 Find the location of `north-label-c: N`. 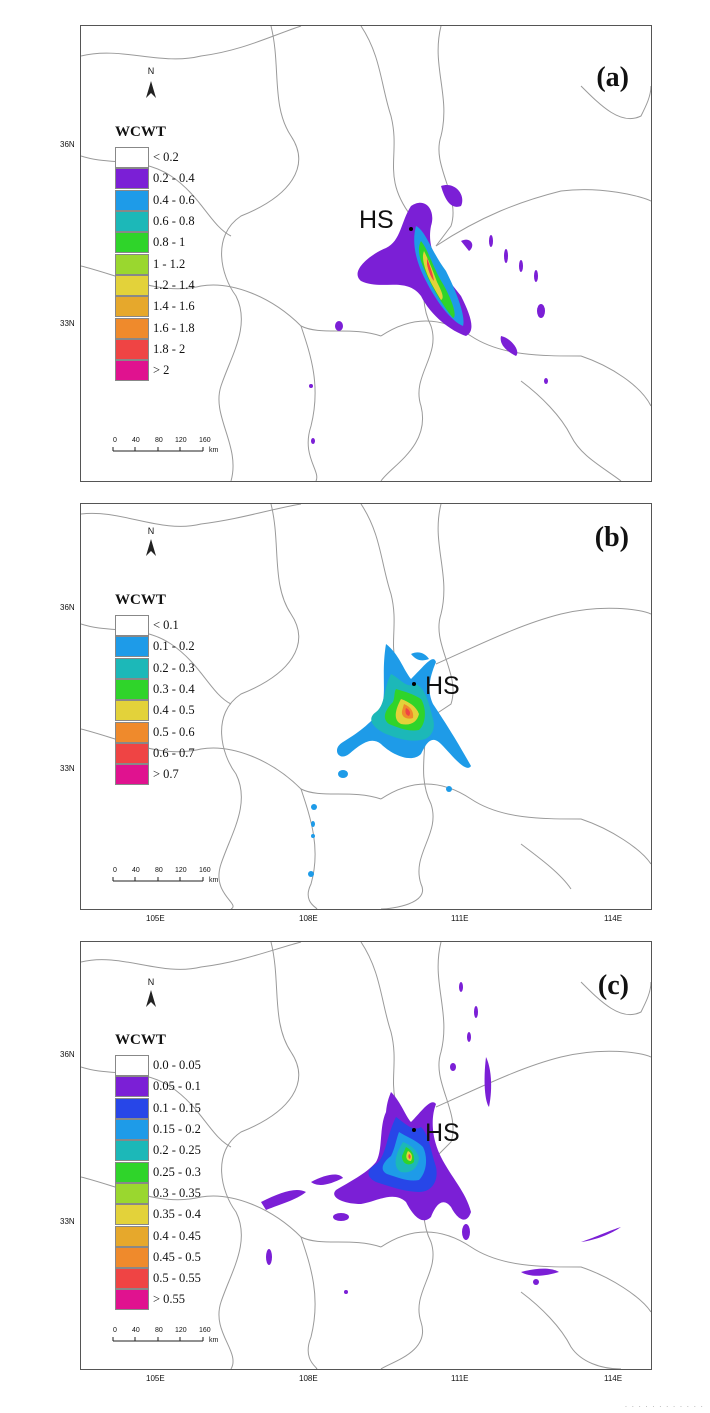

north-label-c: N is located at coordinates (151, 982).